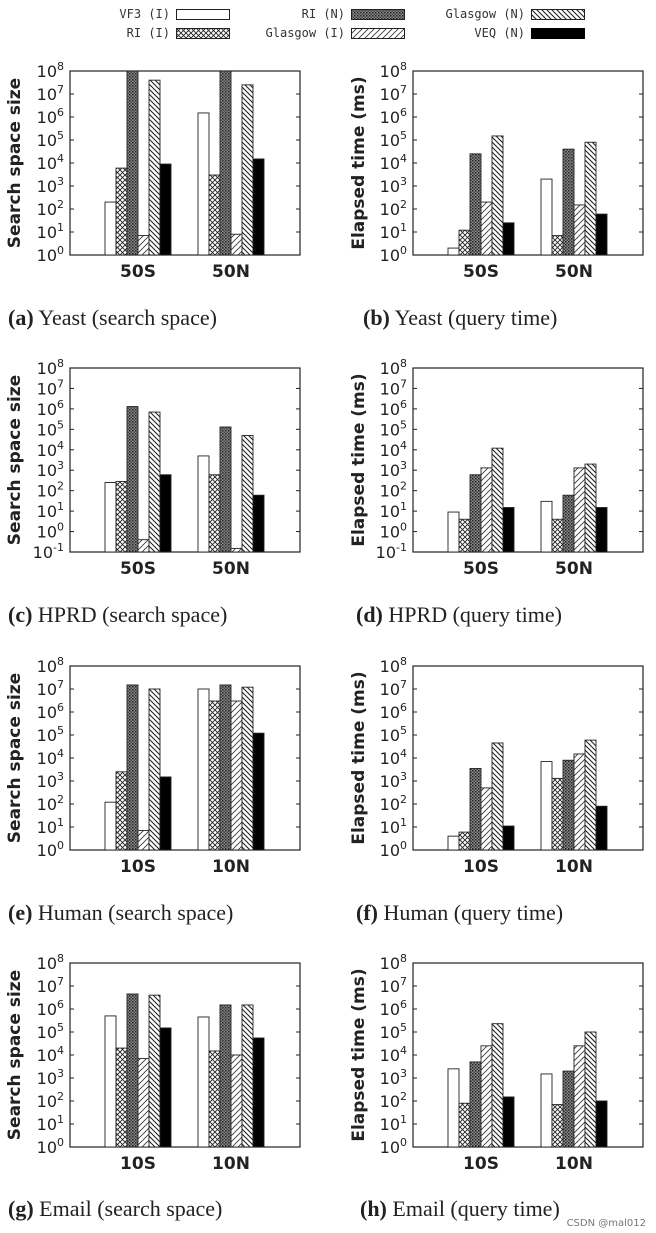 This screenshot has width=656, height=1233. Describe the element at coordinates (115, 1209) in the screenshot. I see `caption-g: (g) Email (search space)` at that location.